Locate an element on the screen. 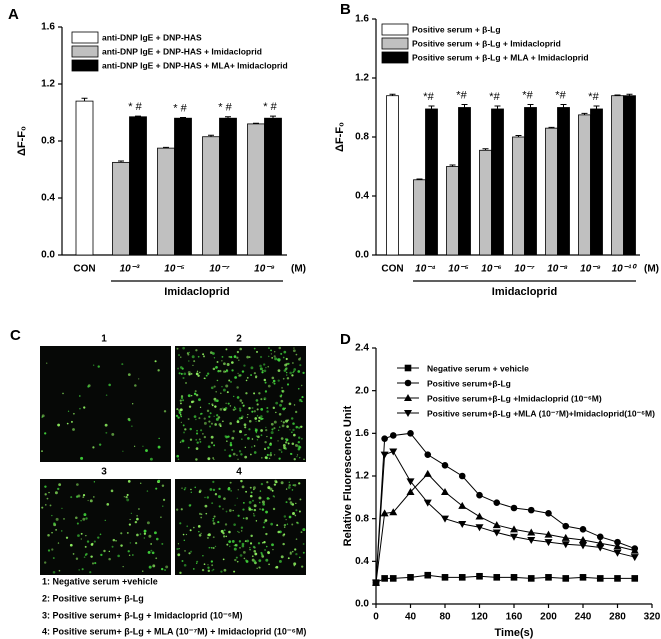 This screenshot has height=639, width=661. panel-label: D is located at coordinates (345, 339).